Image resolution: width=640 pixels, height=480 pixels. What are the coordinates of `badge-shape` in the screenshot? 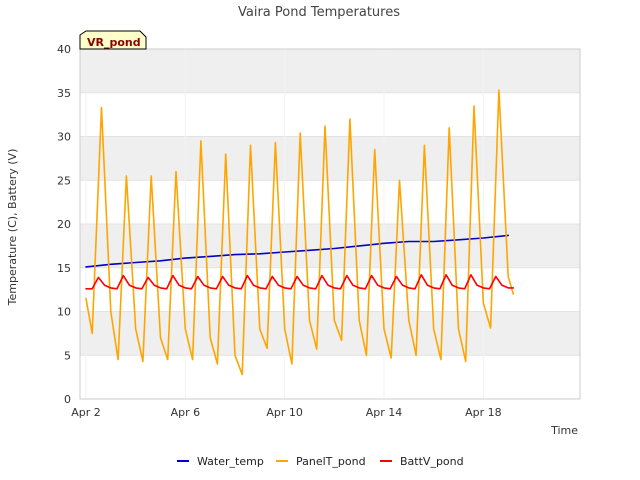 It's located at (113, 40).